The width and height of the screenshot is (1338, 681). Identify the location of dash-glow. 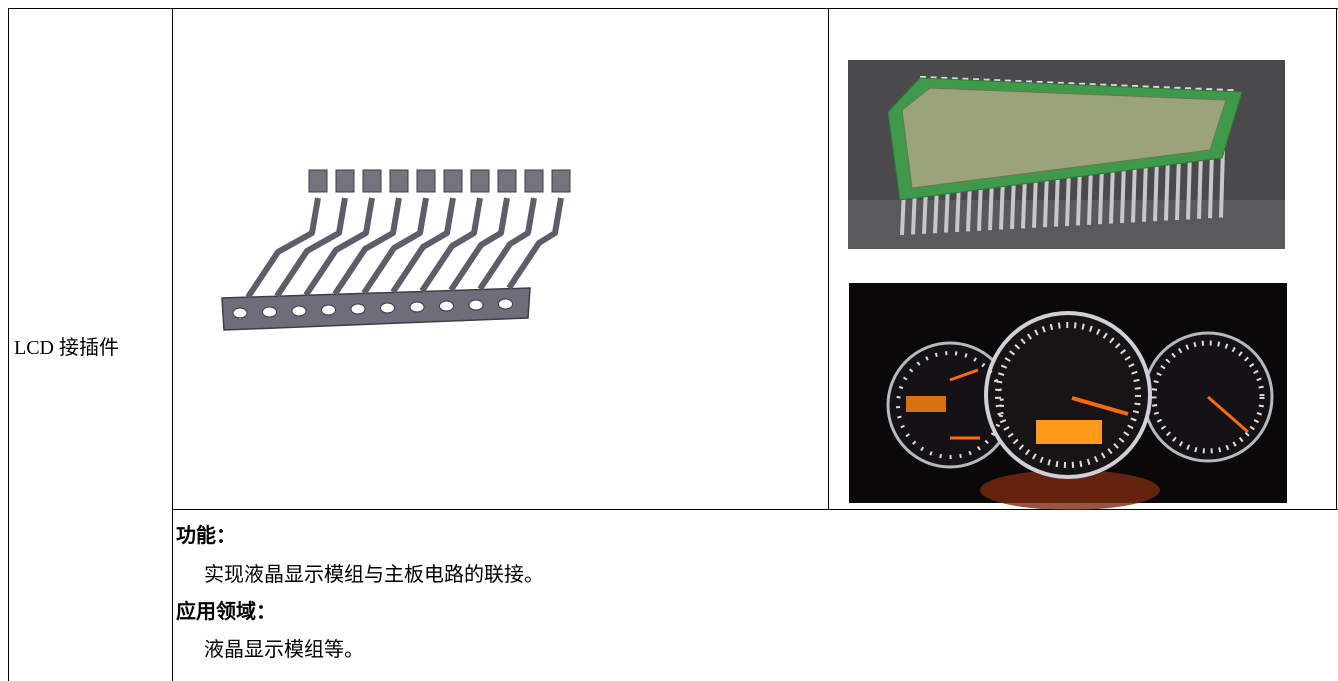
(1070, 490).